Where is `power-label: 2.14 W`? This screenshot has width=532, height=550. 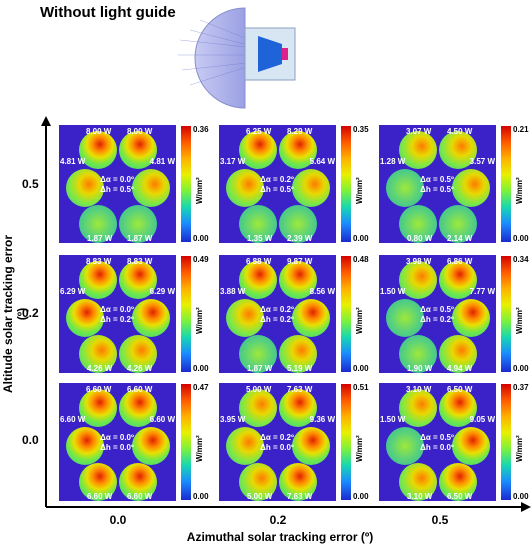
power-label: 2.14 W is located at coordinates (460, 238).